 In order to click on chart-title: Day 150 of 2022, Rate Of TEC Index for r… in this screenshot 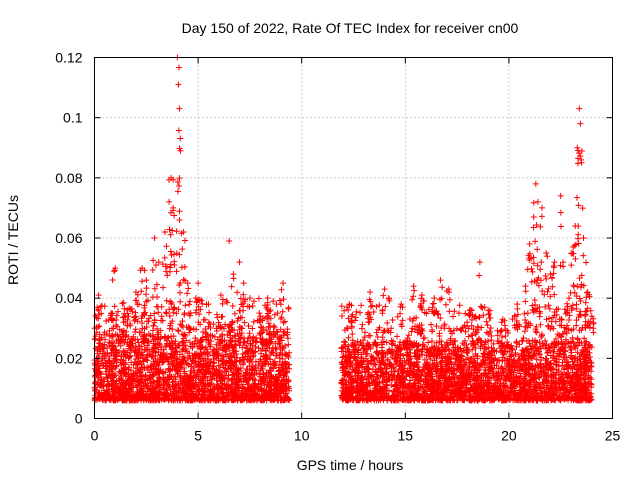, I will do `click(350, 28)`.